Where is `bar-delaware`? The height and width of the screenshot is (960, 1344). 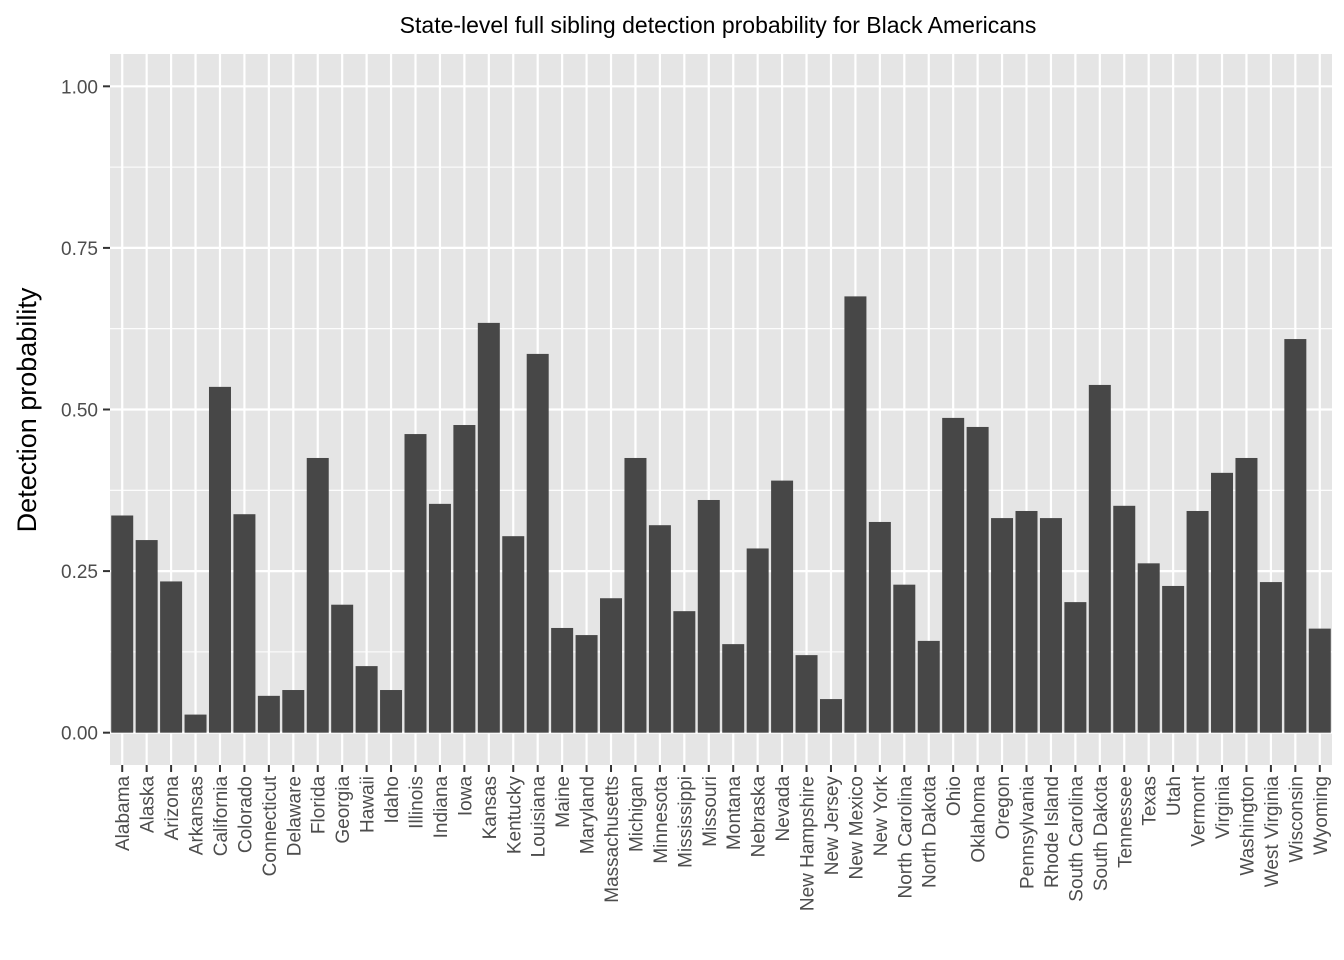
bar-delaware is located at coordinates (293, 711).